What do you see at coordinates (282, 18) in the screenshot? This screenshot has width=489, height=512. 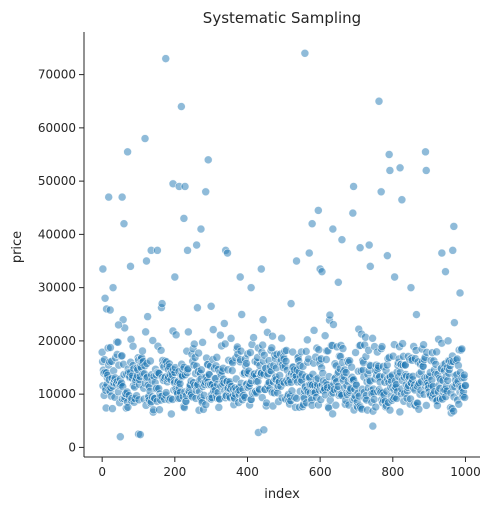 I see `chart-title: Systematic Sampling` at bounding box center [282, 18].